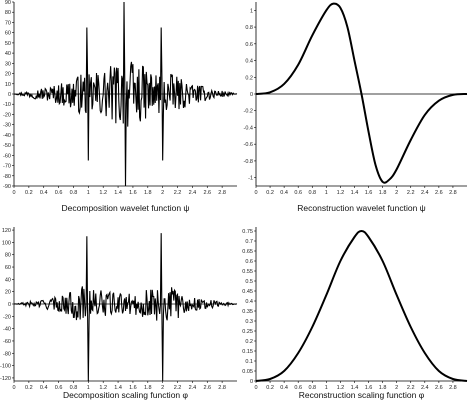 This screenshot has width=474, height=405. I want to click on panel-caption: Decomposition wavelet function ψ, so click(126, 208).